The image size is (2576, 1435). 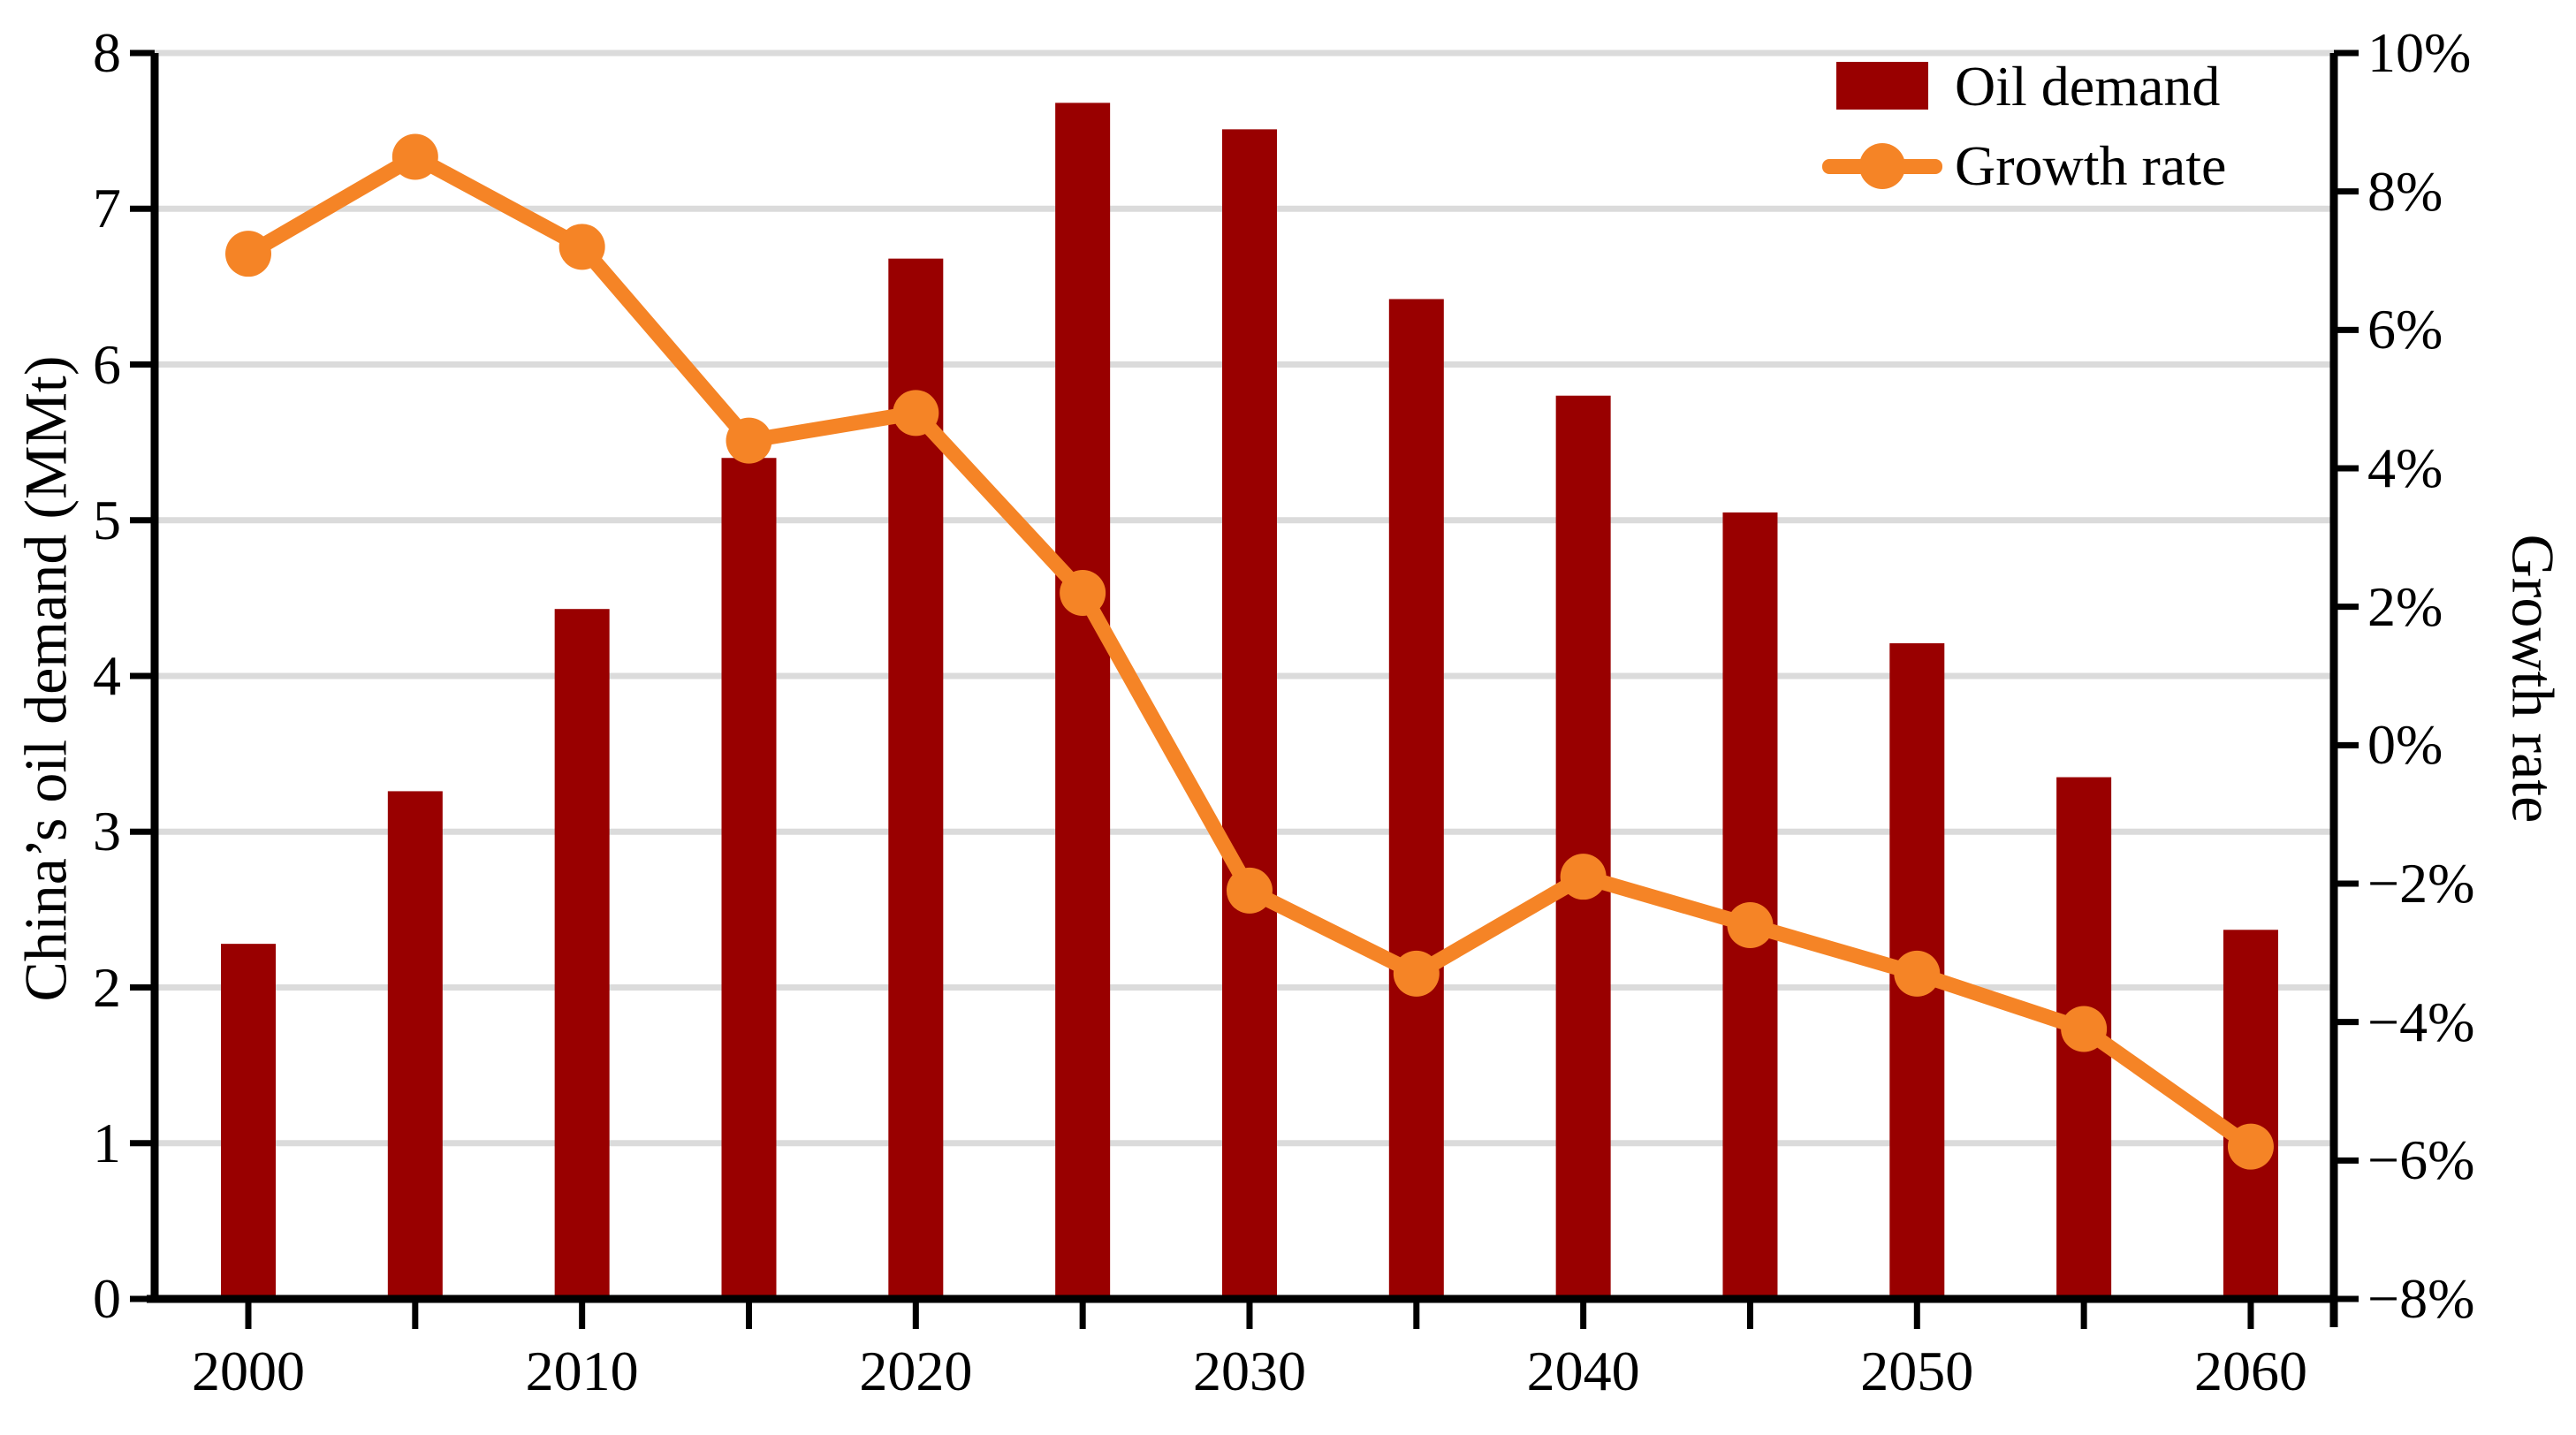 What do you see at coordinates (582, 1371) in the screenshot?
I see `x-tick-label-2010: 2010` at bounding box center [582, 1371].